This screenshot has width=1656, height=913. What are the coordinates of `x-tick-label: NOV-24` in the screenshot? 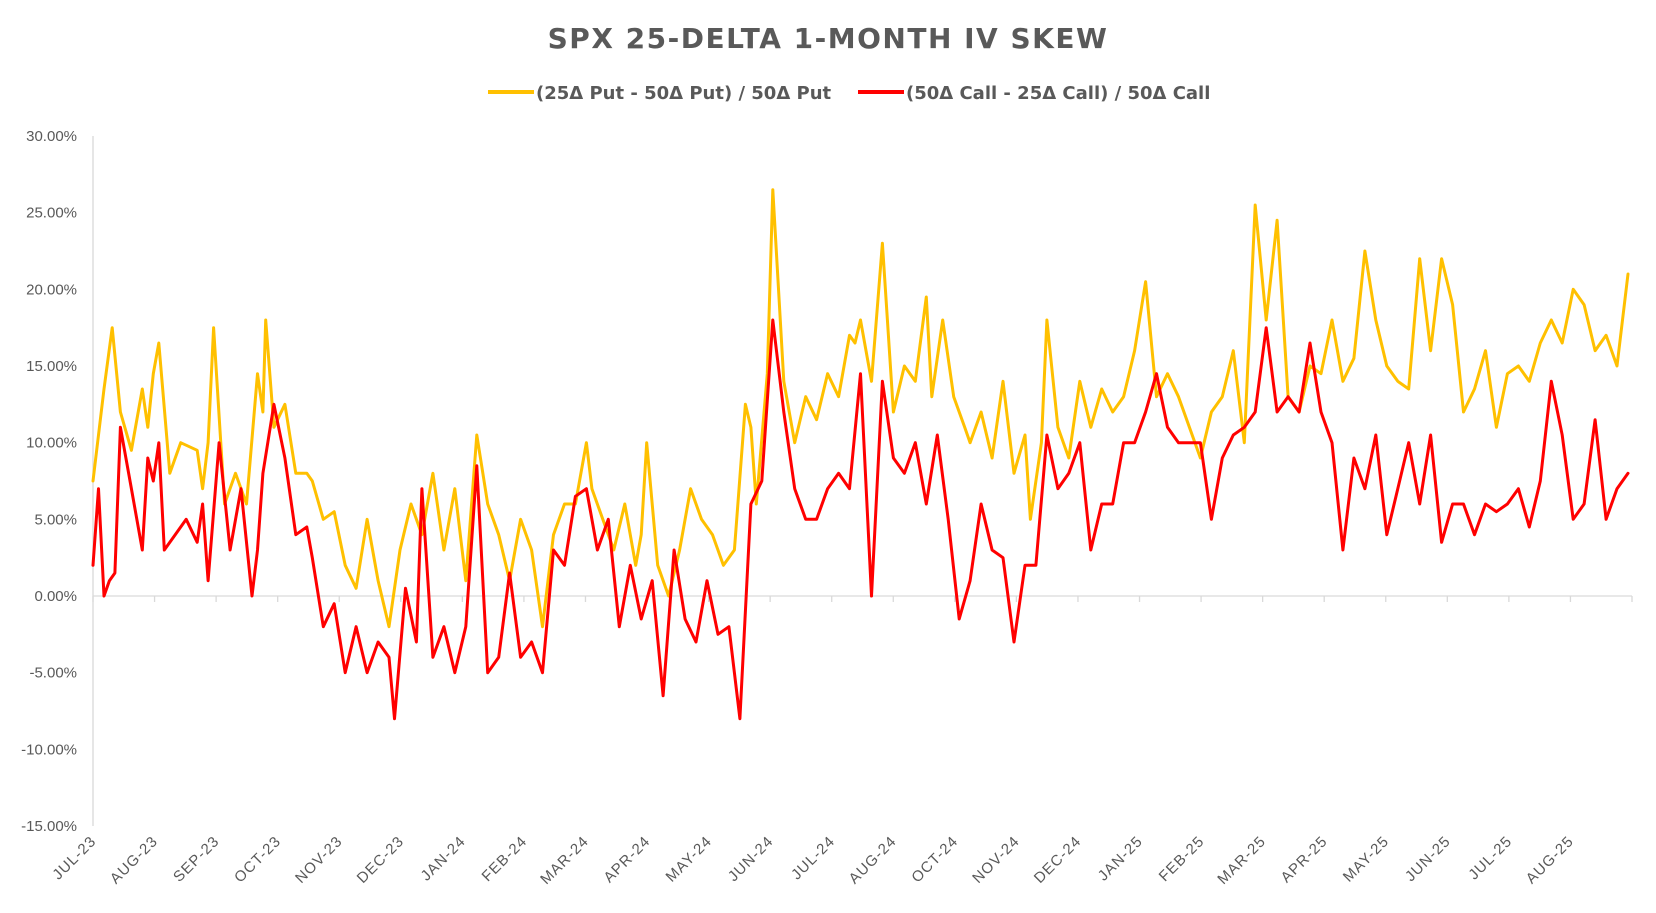 It's located at (996, 860).